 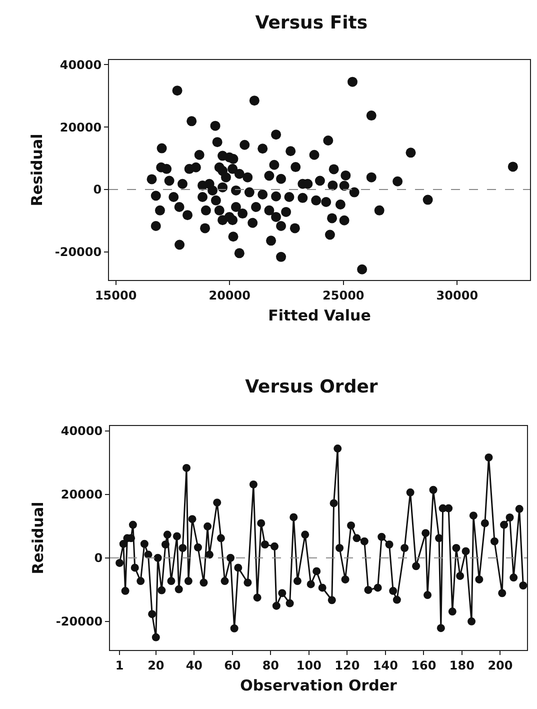 What do you see at coordinates (343, 295) in the screenshot?
I see `x-tick-label: 25000` at bounding box center [343, 295].